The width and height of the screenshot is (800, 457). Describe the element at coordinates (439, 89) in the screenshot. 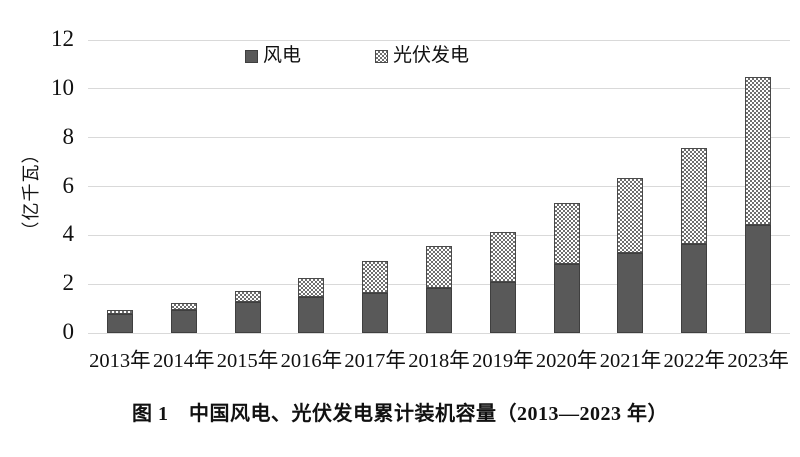

I see `gridline-y10` at that location.